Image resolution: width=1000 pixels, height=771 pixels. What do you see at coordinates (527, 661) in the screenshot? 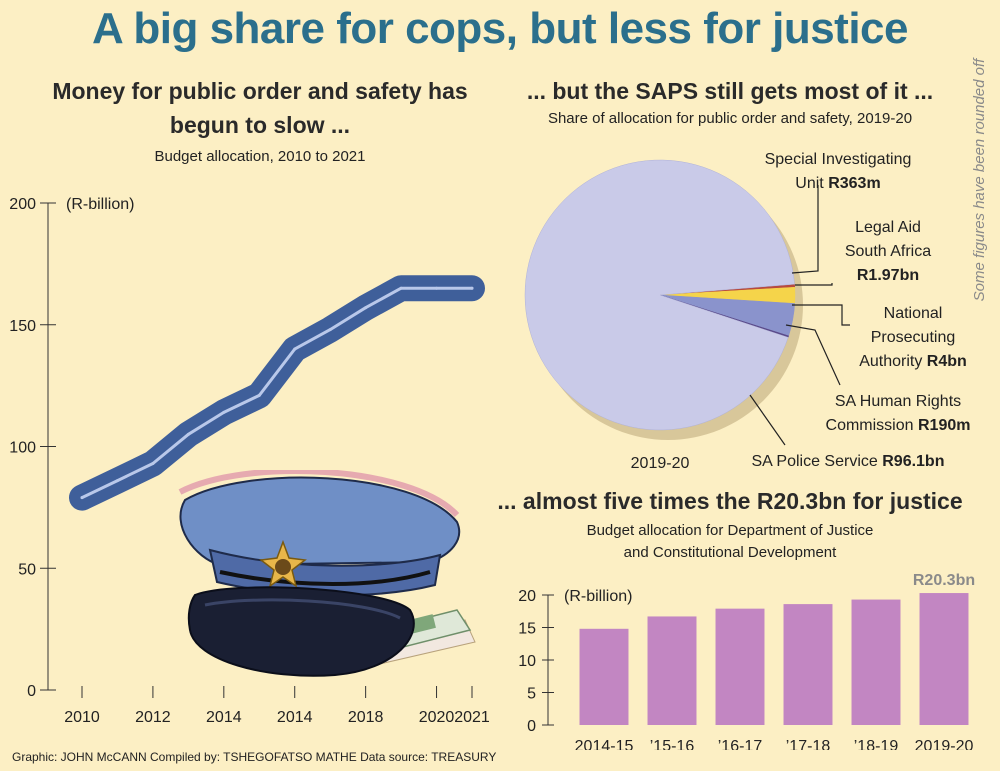
I see `bar-y-tick-label: 10` at bounding box center [527, 661].